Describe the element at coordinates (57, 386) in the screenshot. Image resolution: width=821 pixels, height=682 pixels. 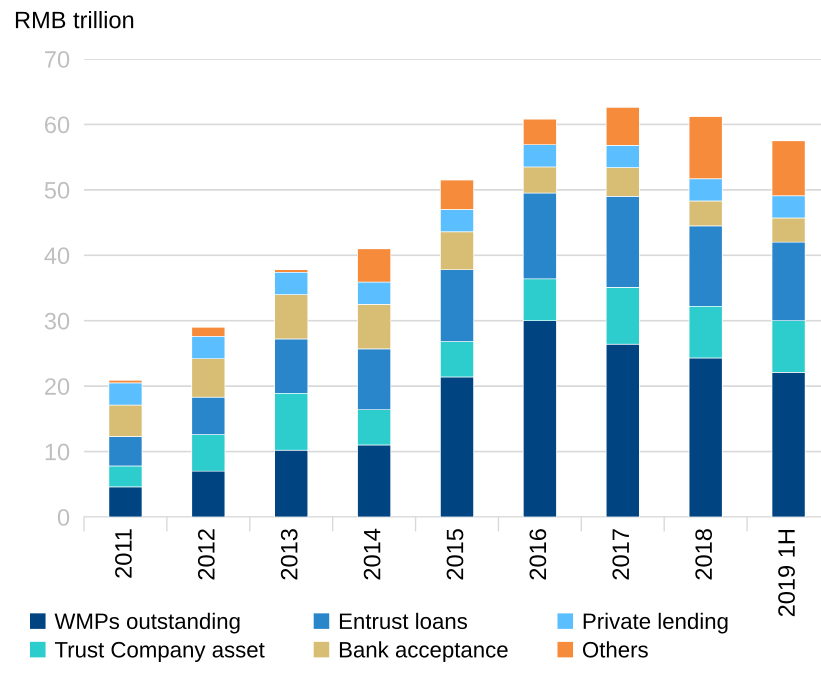
I see `y-tick-label: 20` at that location.